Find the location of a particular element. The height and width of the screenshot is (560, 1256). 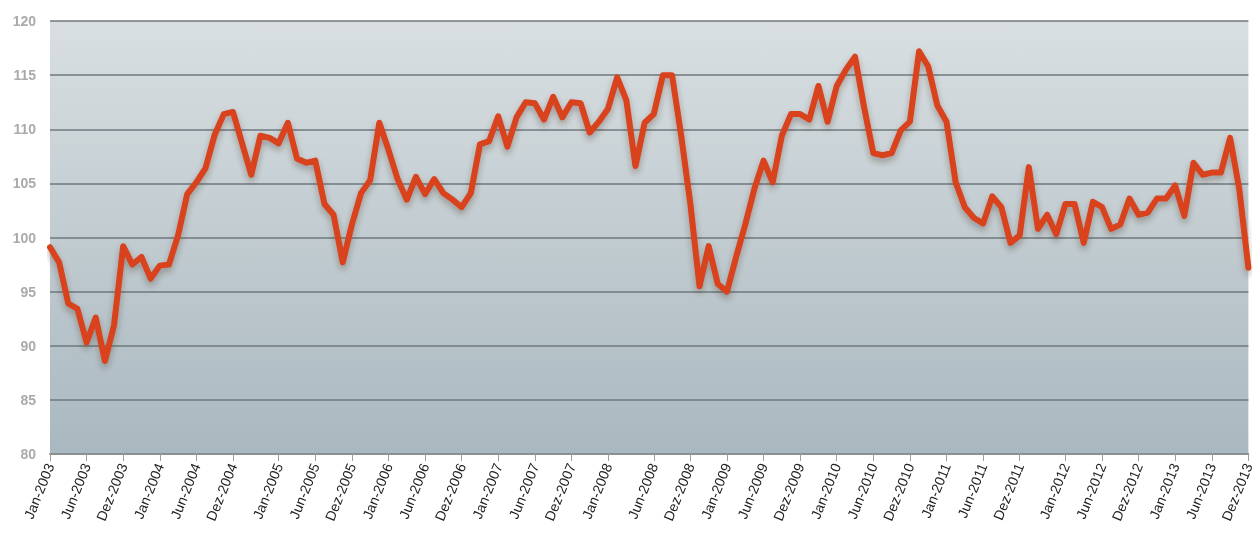

y-tick-label: 85 is located at coordinates (28, 399).